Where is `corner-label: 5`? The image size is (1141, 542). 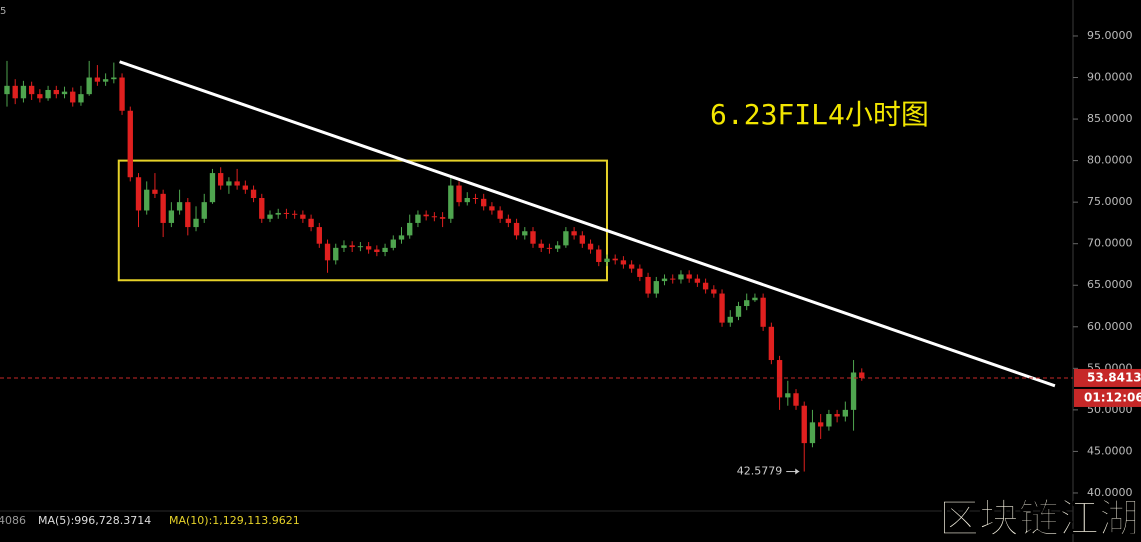 corner-label: 5 is located at coordinates (3, 11).